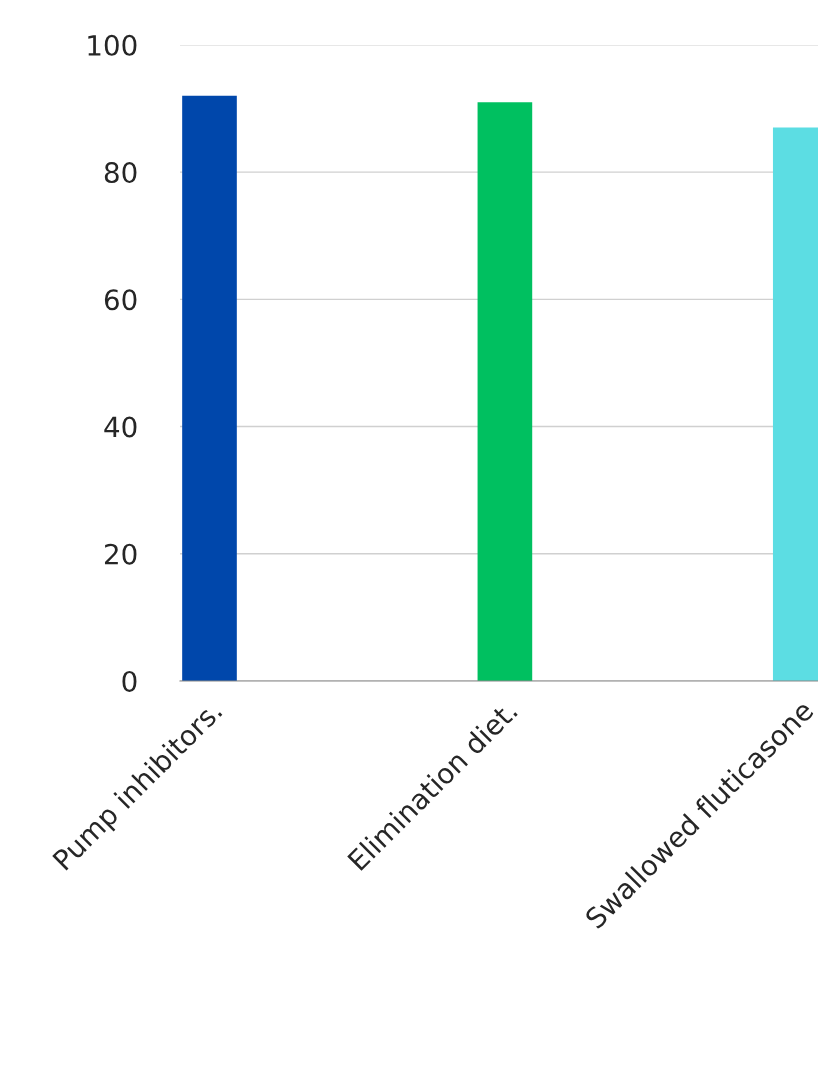 The height and width of the screenshot is (1069, 818). What do you see at coordinates (129, 681) in the screenshot?
I see `y-tick-label: 0` at bounding box center [129, 681].